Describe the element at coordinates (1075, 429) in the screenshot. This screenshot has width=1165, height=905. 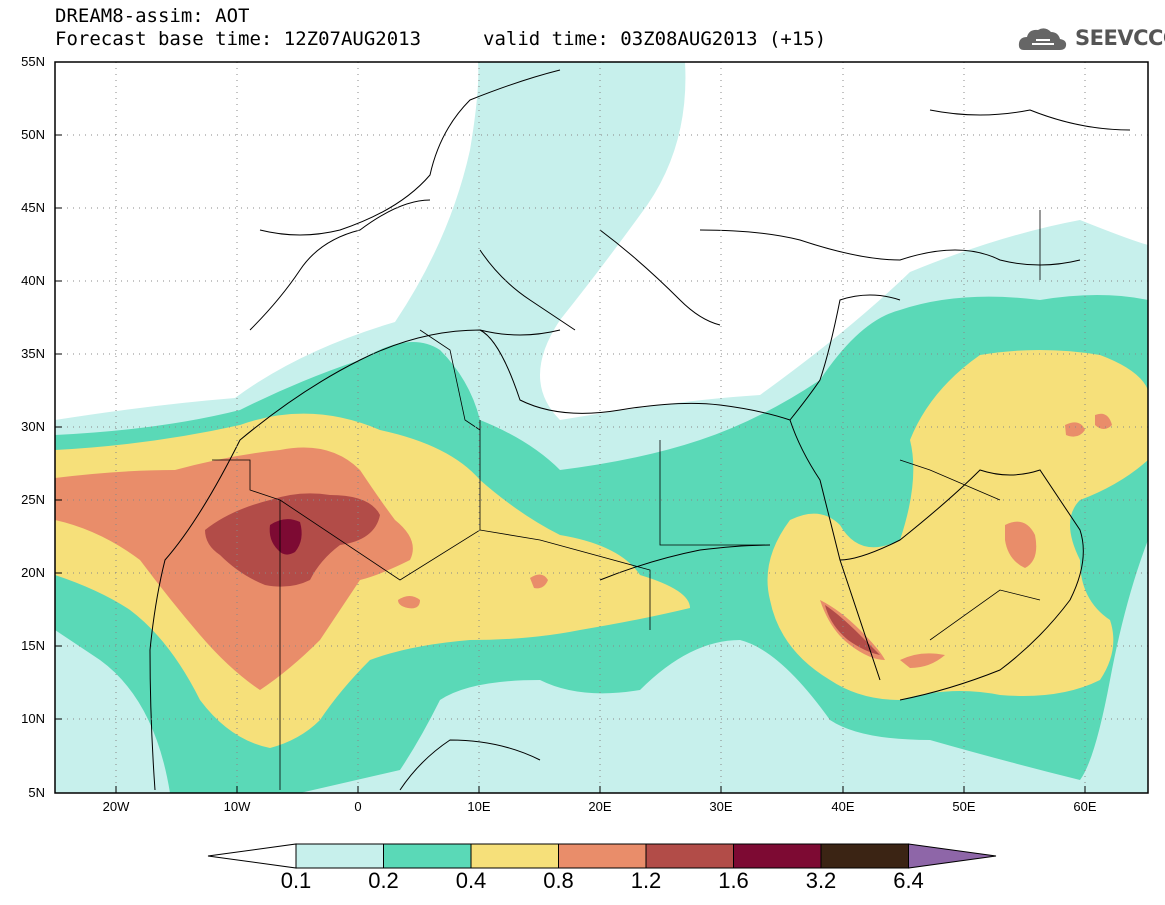
I see `aot-band-0.8-spot4` at that location.